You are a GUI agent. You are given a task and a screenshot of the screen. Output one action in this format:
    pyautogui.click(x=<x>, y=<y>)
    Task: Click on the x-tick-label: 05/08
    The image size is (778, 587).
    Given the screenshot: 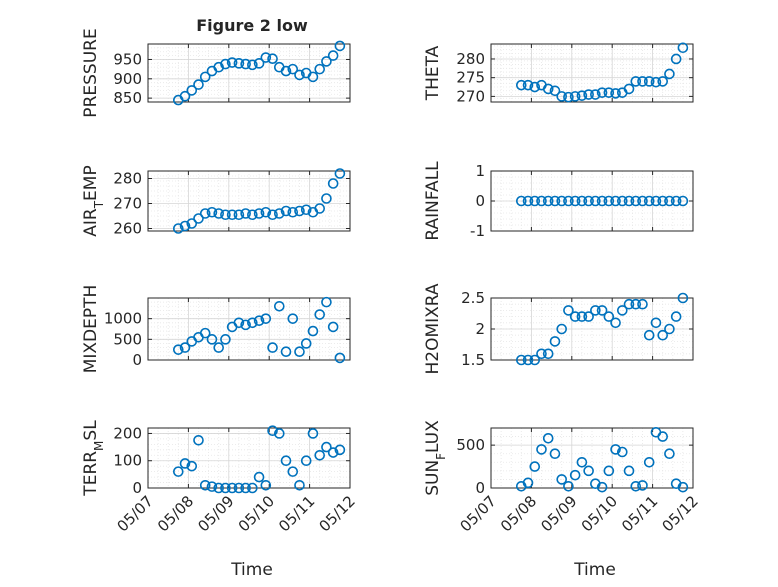 What is the action you would take?
    pyautogui.click(x=175, y=513)
    